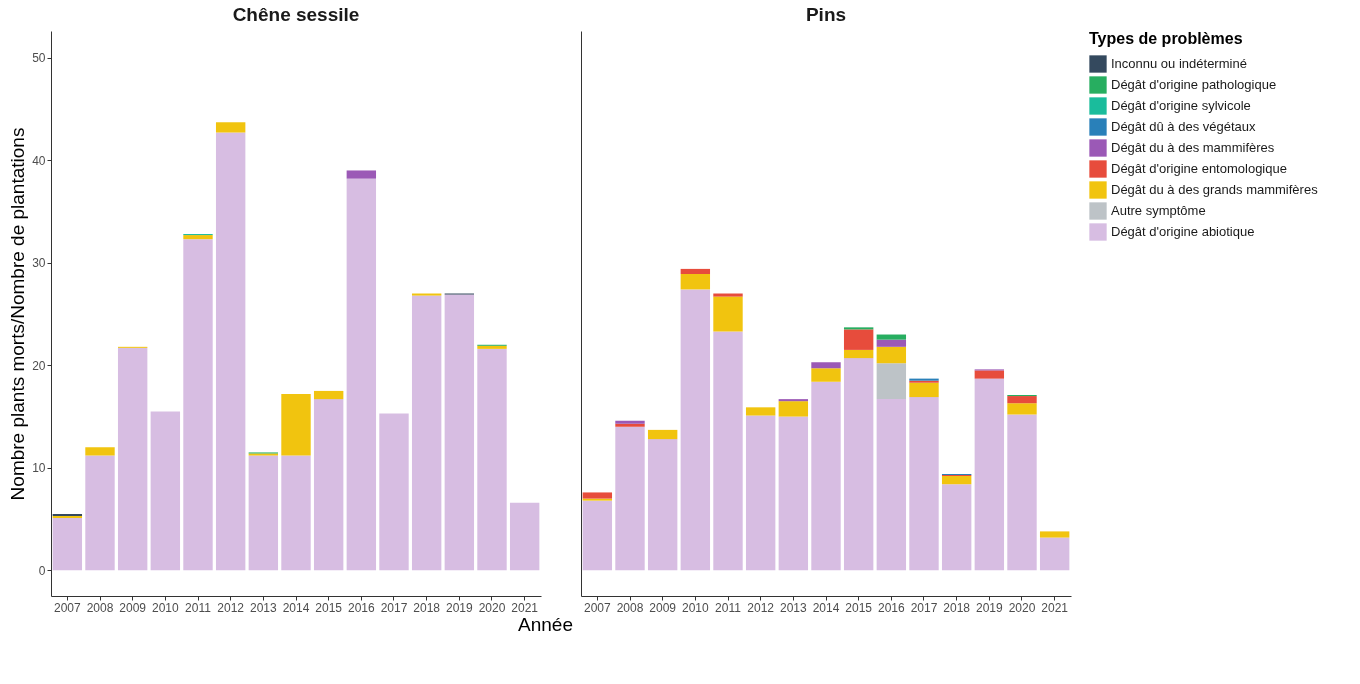 This screenshot has height=684, width=1360. What do you see at coordinates (1158, 210) in the screenshot?
I see `legend-label: Autre symptôme` at bounding box center [1158, 210].